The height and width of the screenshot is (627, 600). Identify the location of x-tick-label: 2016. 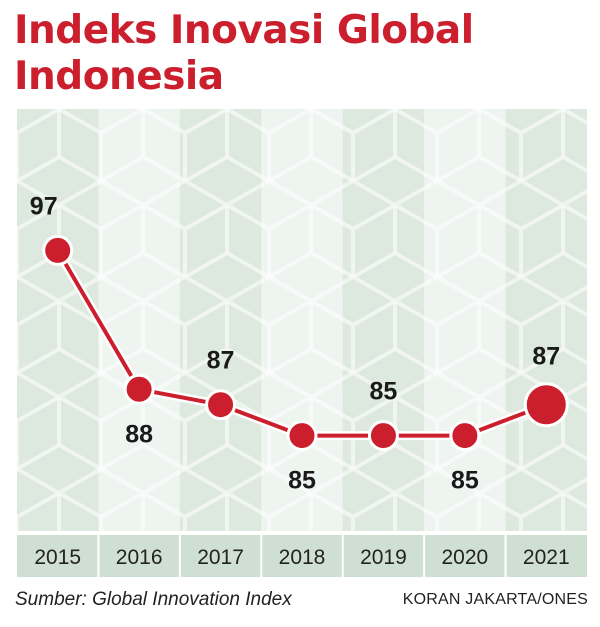
(139, 557).